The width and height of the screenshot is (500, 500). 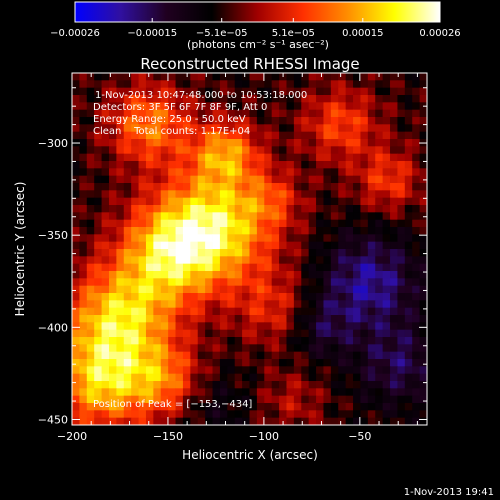 What do you see at coordinates (362, 33) in the screenshot?
I see `colorbar-tick-label: 0.00015` at bounding box center [362, 33].